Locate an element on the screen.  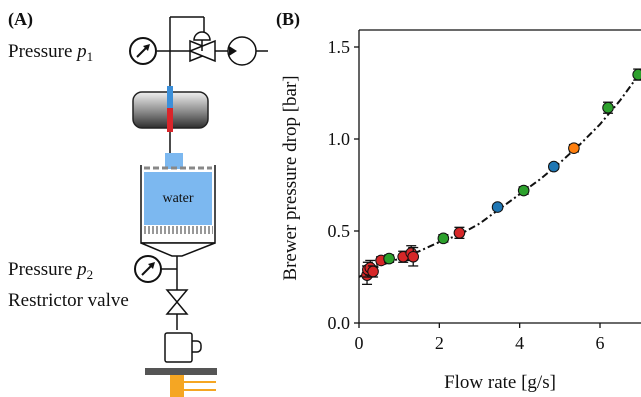
water-label: water is located at coordinates (177, 198).